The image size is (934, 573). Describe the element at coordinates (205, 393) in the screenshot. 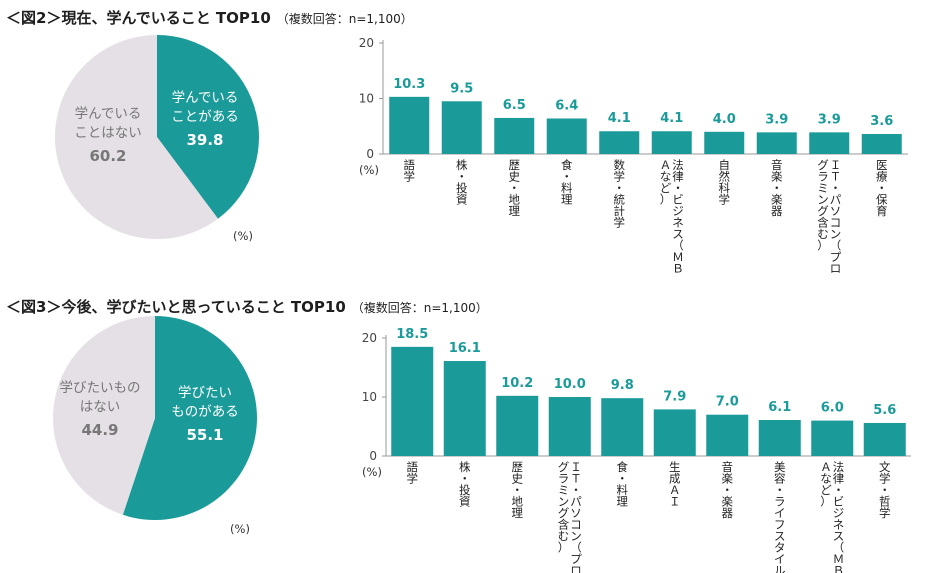

I see `pie-slice-label: 学びたい` at that location.